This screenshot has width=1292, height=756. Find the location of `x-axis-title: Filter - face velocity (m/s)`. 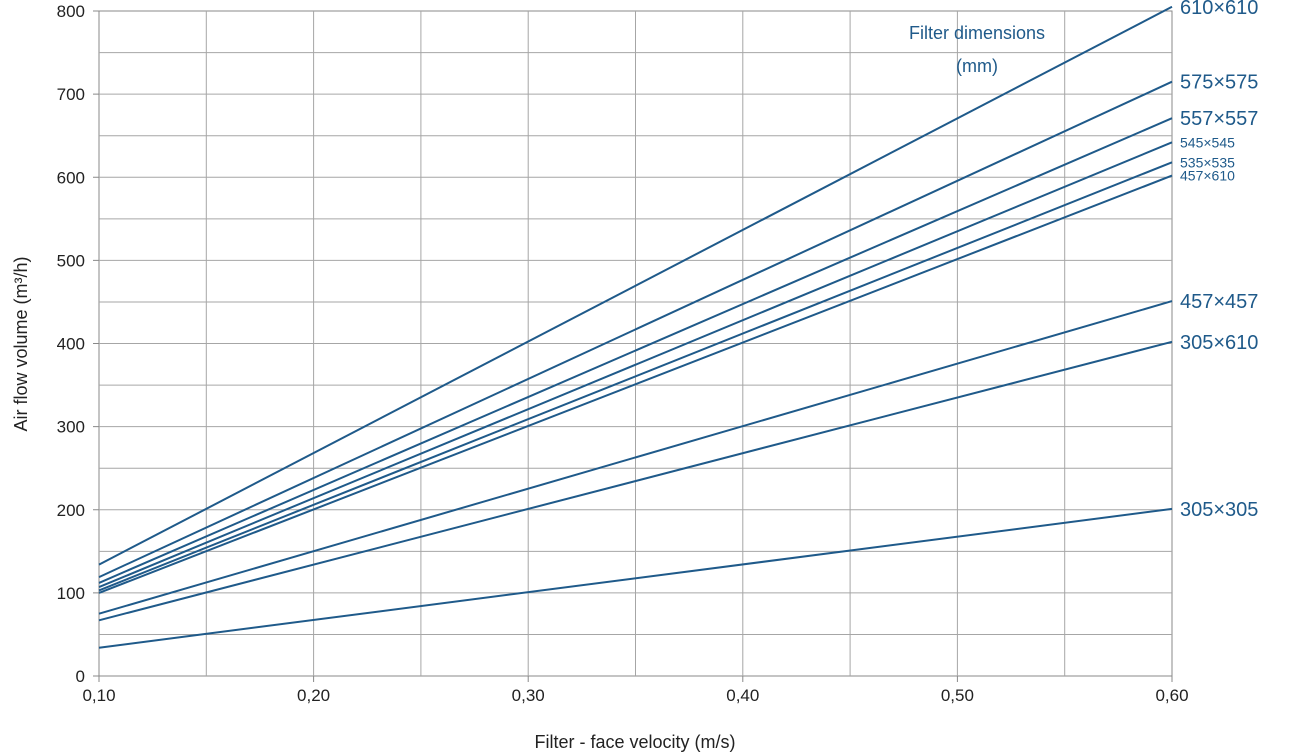

x-axis-title: Filter - face velocity (m/s) is located at coordinates (634, 742).